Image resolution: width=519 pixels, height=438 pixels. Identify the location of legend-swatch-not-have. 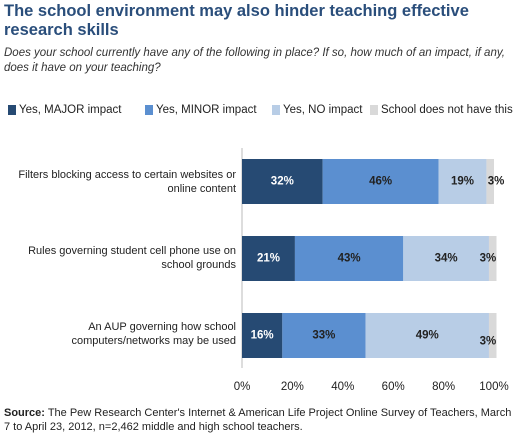
(374, 110).